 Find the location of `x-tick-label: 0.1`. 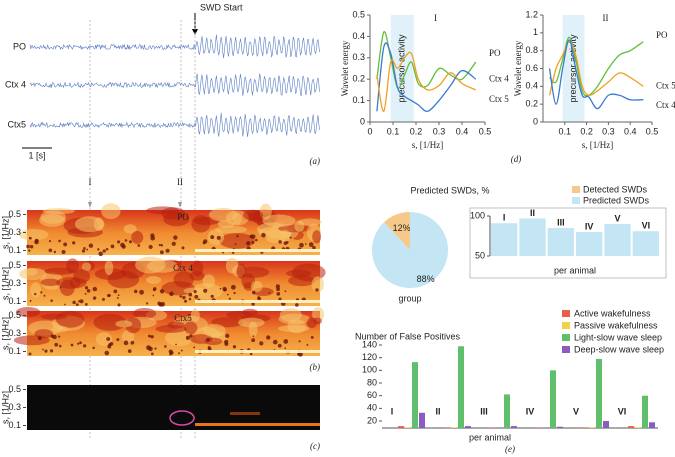

x-tick-label: 0.1 is located at coordinates (565, 131).